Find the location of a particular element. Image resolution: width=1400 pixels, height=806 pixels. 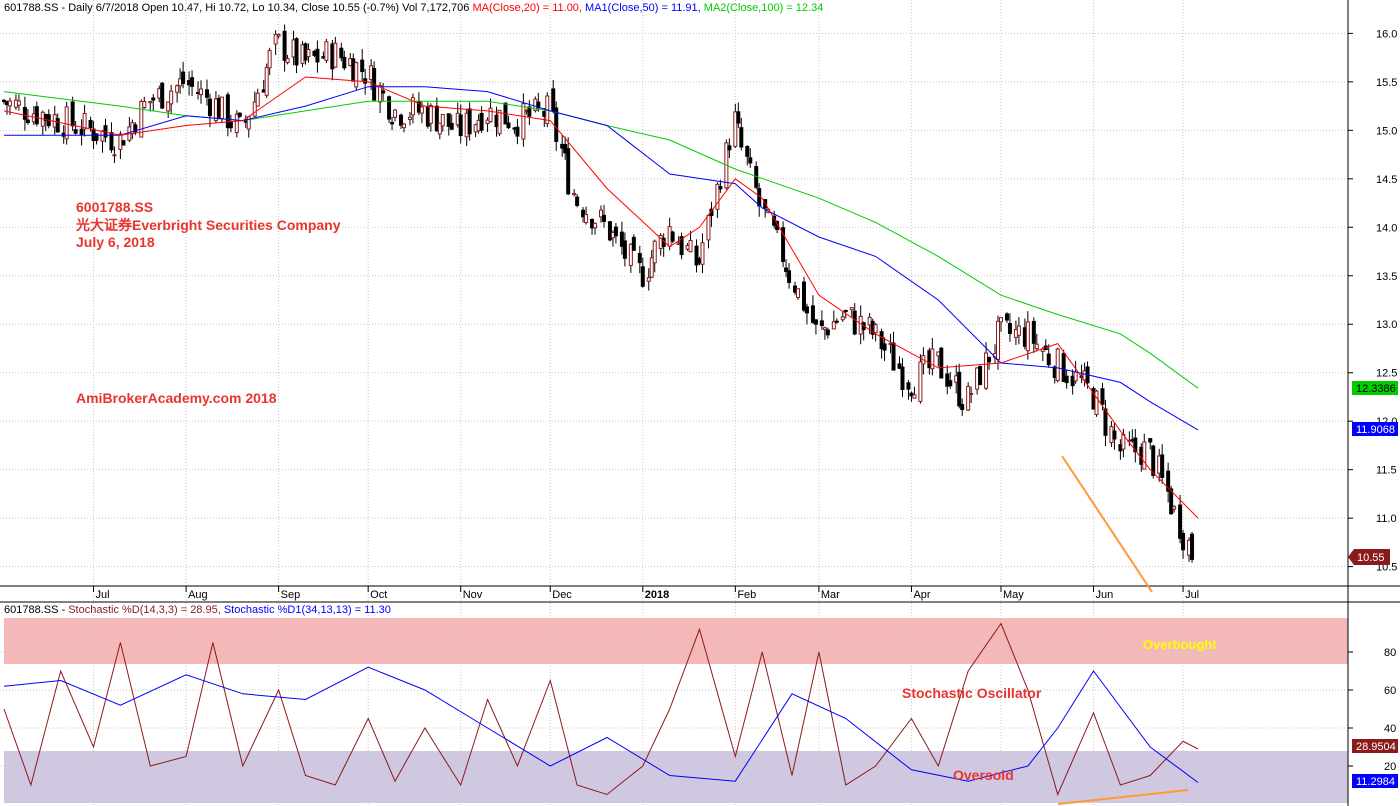

price-tick-label: 14.5 is located at coordinates (1386, 180).